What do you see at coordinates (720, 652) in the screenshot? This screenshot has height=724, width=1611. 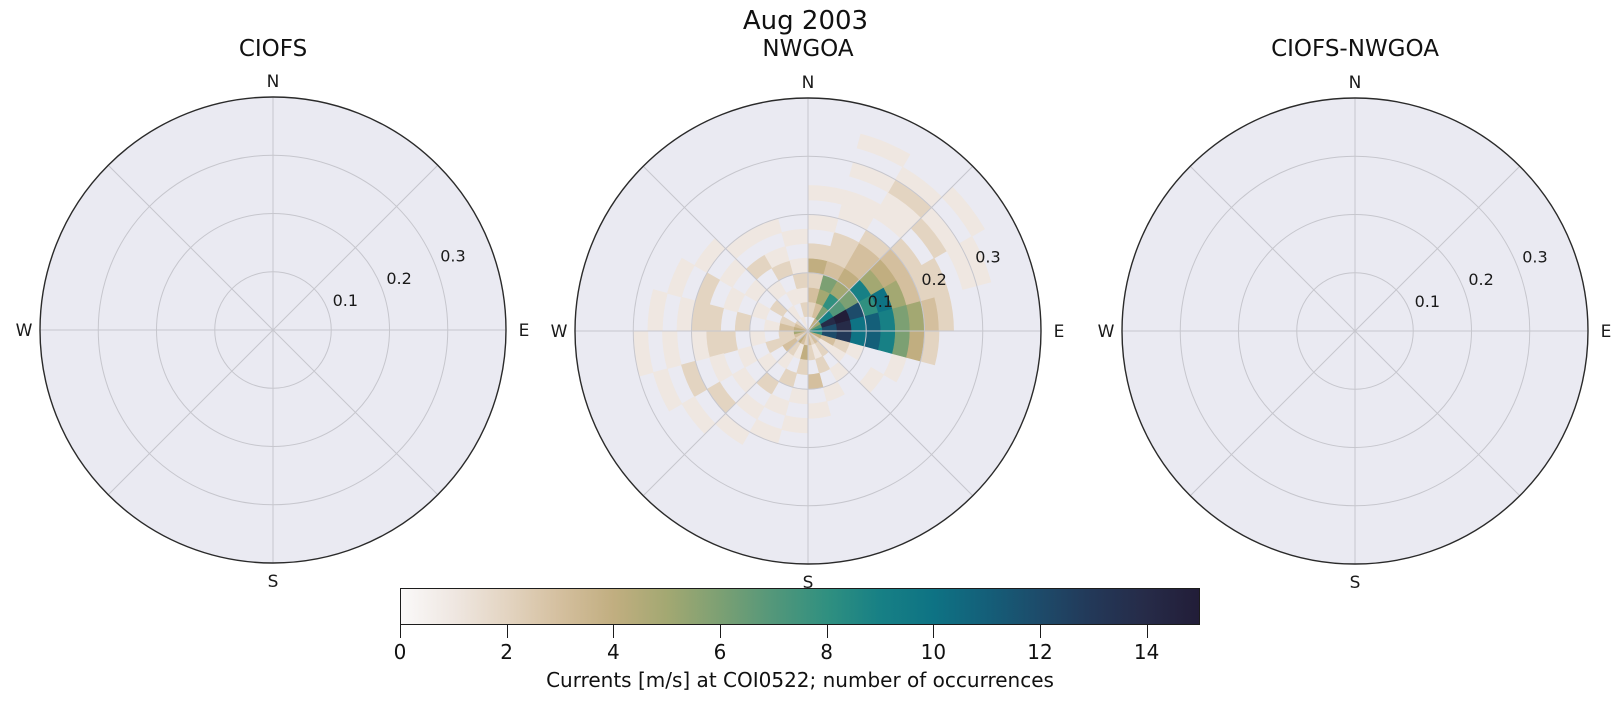 I see `colorbar-tick-label: 6` at bounding box center [720, 652].